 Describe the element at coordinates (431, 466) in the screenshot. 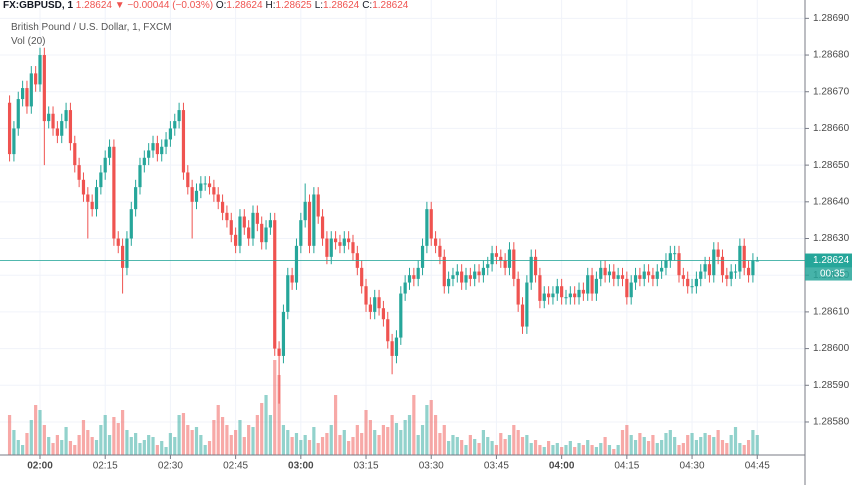

I see `x-tick-label: 03:30` at that location.